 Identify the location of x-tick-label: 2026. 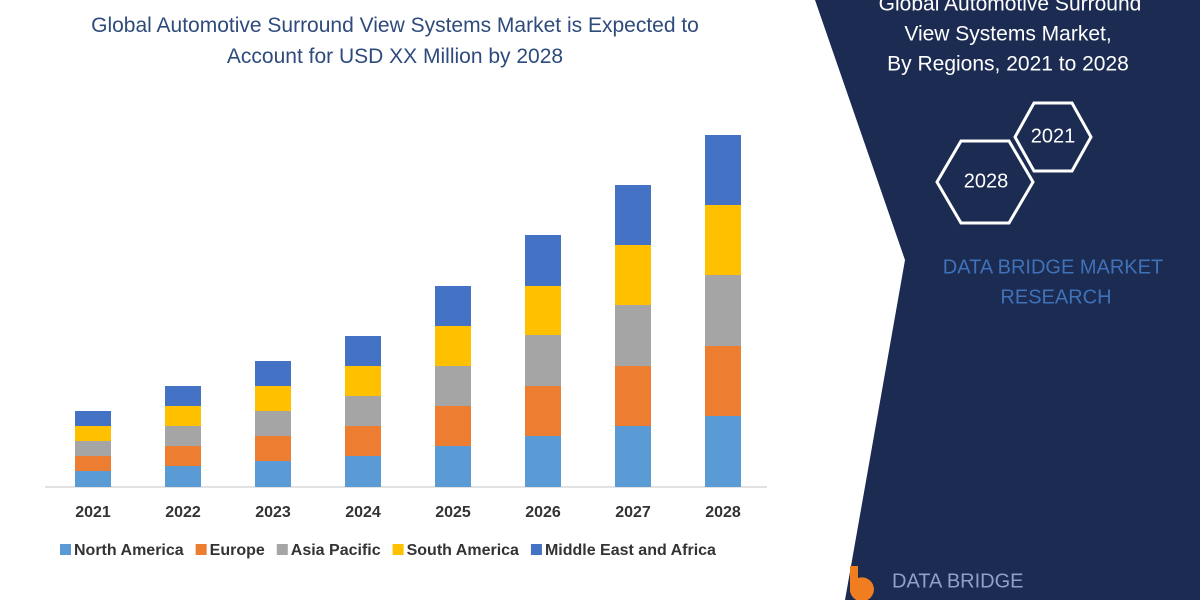
(543, 512).